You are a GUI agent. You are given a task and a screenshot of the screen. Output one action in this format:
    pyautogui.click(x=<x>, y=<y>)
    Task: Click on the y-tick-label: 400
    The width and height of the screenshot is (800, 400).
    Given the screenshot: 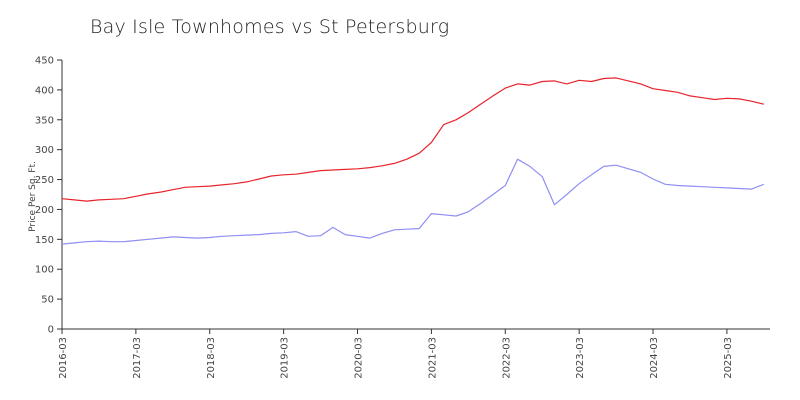 What is the action you would take?
    pyautogui.click(x=44, y=90)
    